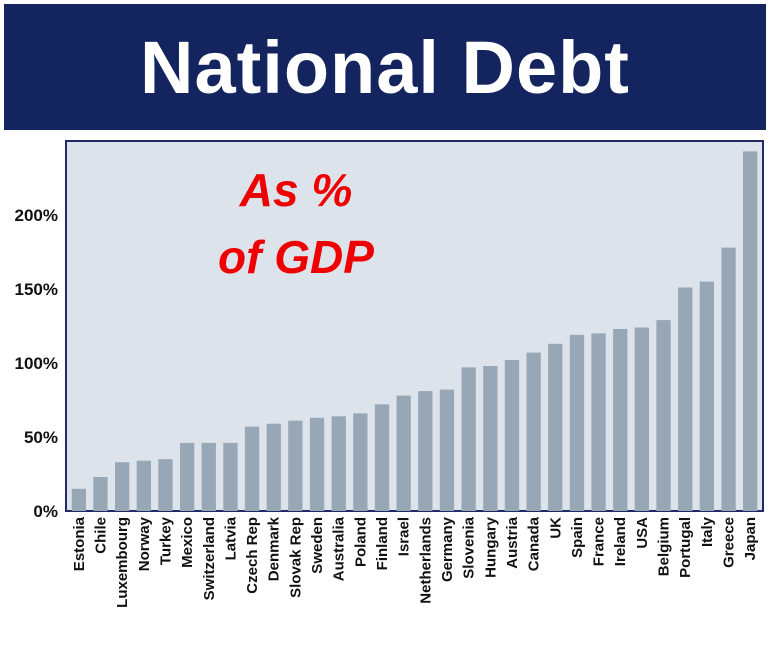 This screenshot has width=770, height=652. What do you see at coordinates (187, 542) in the screenshot?
I see `x-tick-label: Mexico` at bounding box center [187, 542].